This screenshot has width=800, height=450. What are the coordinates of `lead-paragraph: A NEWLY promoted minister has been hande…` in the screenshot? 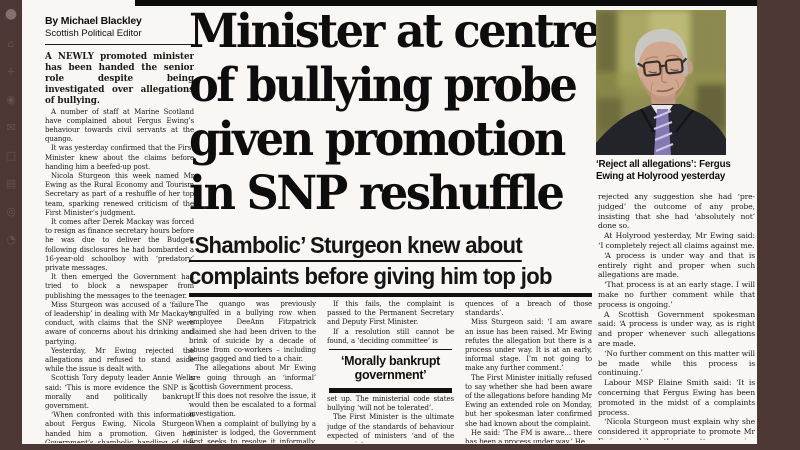 It's located at (119, 79).